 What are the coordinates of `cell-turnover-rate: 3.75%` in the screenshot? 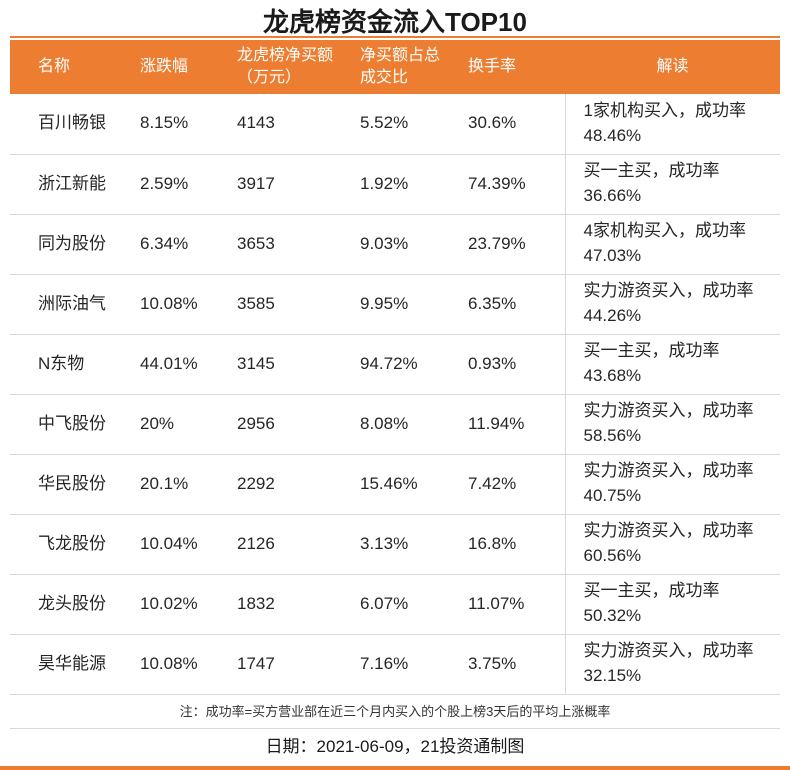 It's located at (511, 664).